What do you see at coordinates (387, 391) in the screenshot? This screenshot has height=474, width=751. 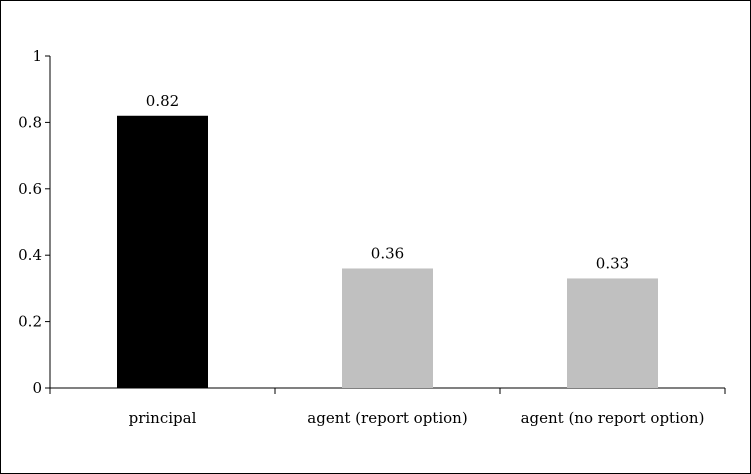 I see `x-axis-ticks` at bounding box center [387, 391].